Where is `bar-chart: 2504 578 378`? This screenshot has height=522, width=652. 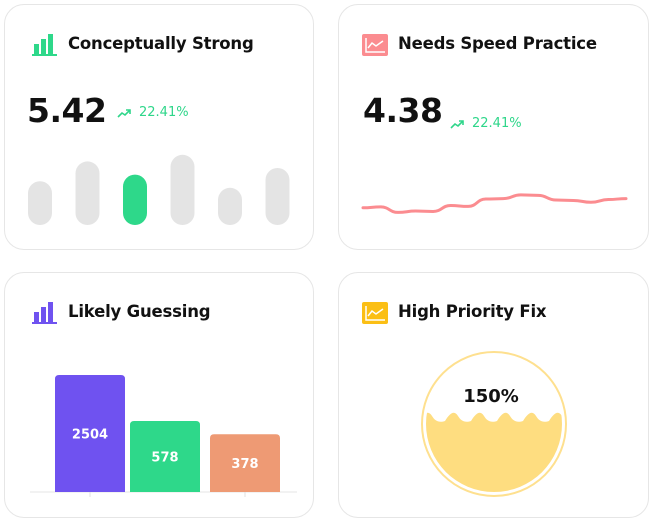 bar-chart: 2504 578 378 is located at coordinates (163, 436).